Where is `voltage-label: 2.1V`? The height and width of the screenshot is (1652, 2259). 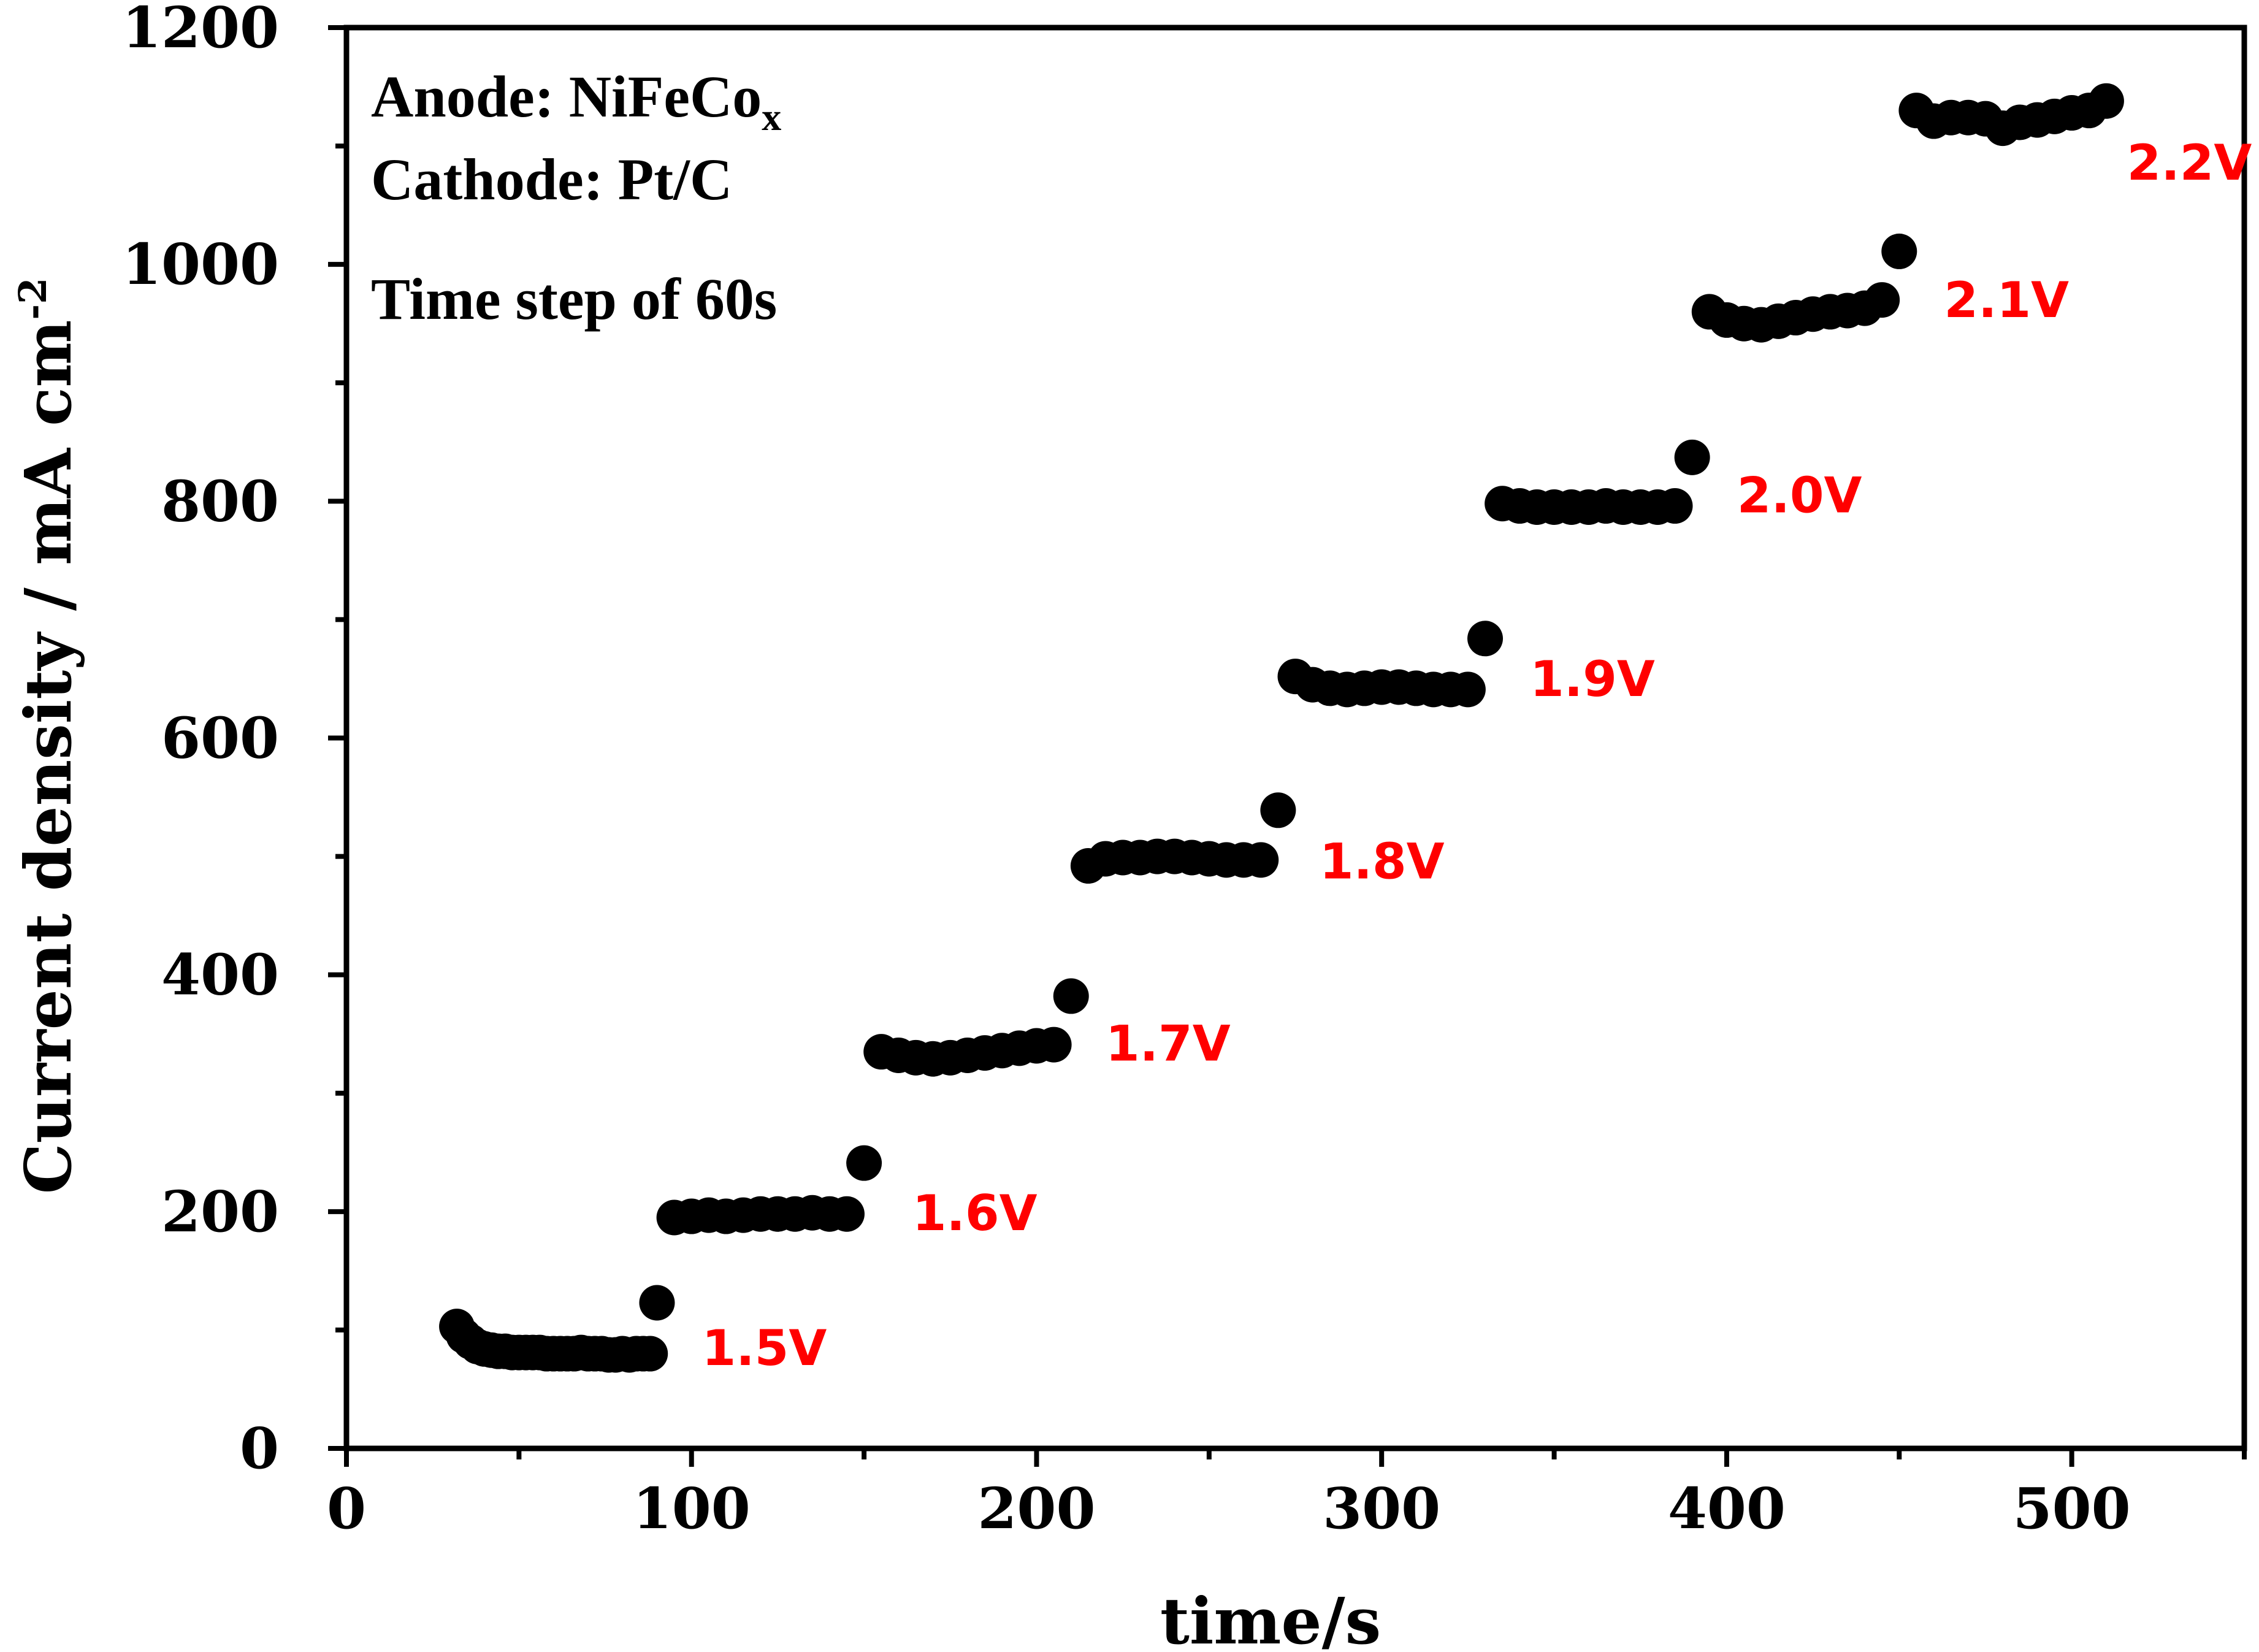
voltage-label: 2.1V is located at coordinates (2007, 300).